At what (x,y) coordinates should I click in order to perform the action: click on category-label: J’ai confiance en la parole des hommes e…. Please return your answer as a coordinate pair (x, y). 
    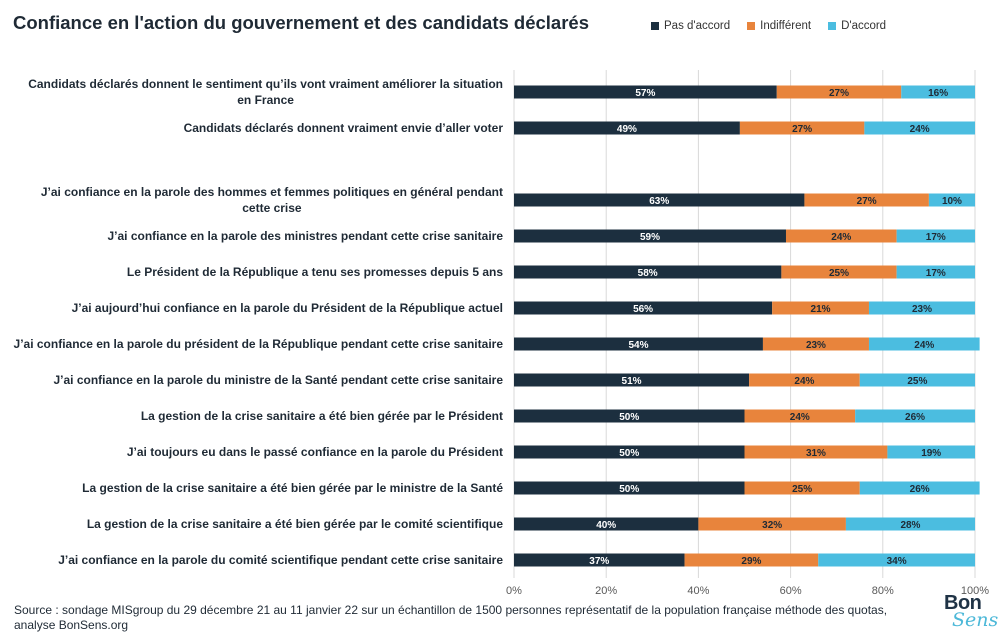
    Looking at the image, I should click on (272, 200).